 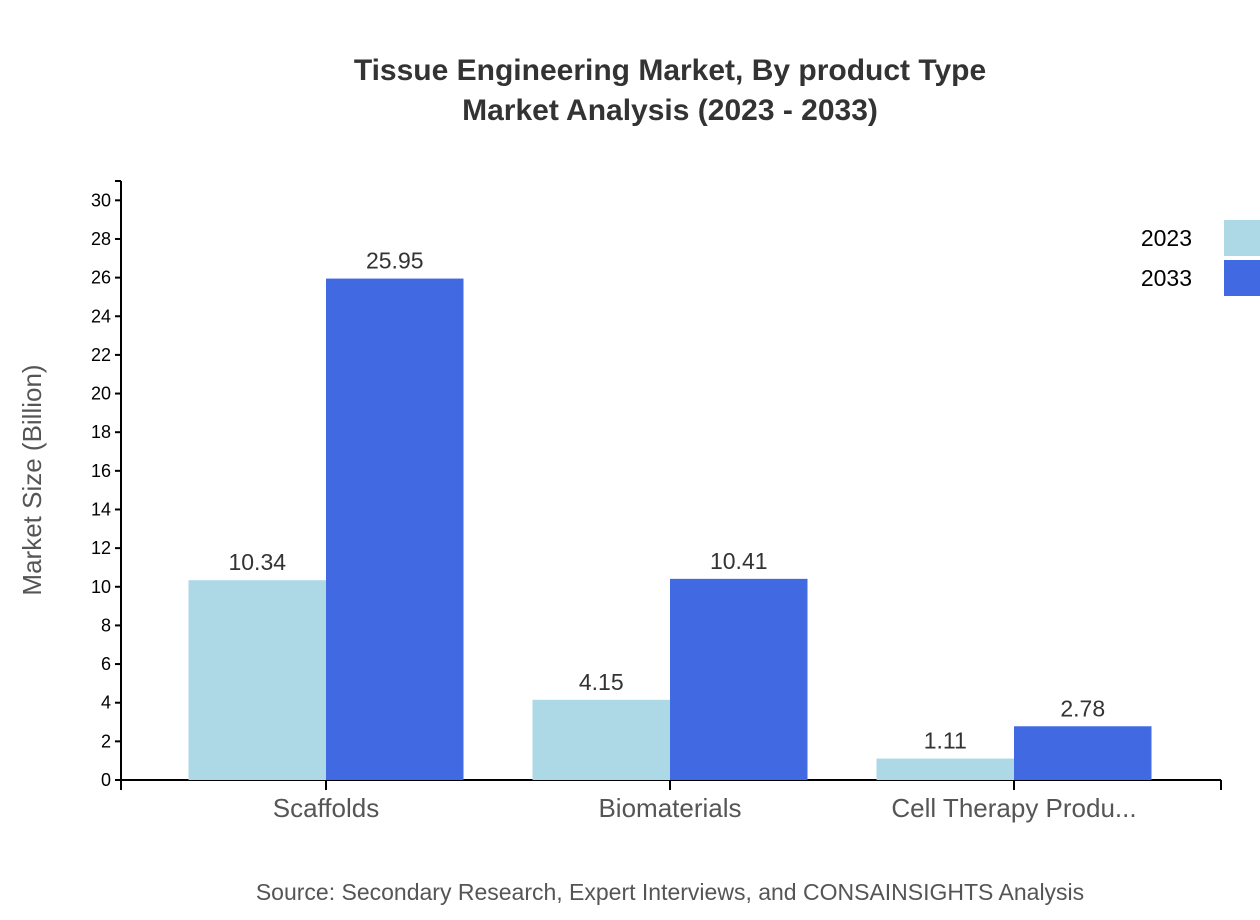 I want to click on legend-label: 2023, so click(x=1166, y=238).